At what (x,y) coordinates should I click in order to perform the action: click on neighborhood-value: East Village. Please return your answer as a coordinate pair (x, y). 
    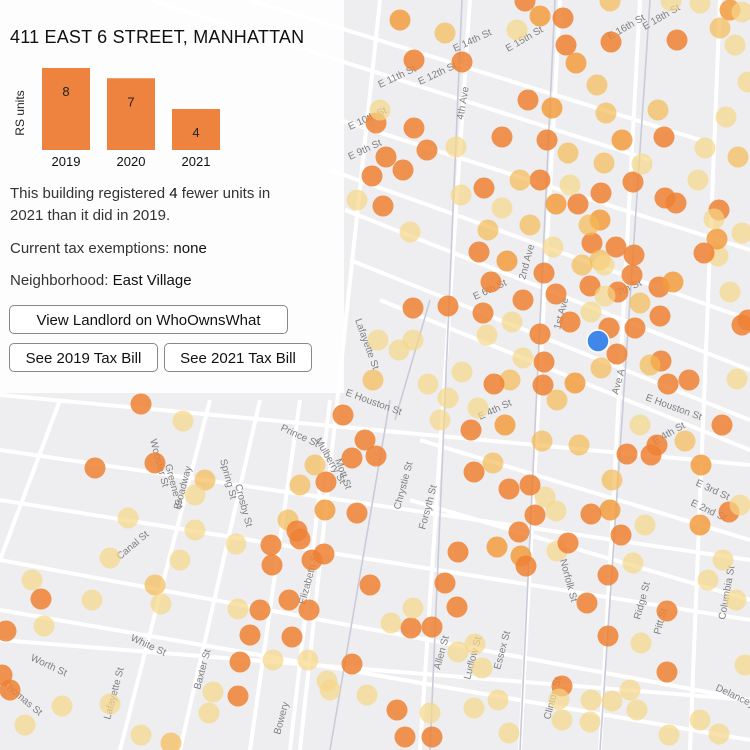
    Looking at the image, I should click on (152, 280).